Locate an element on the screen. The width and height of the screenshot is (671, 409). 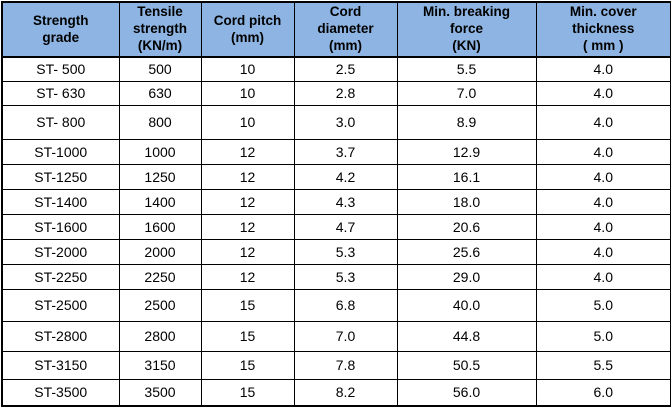
cell-tensile-strength: 2250 is located at coordinates (160, 276).